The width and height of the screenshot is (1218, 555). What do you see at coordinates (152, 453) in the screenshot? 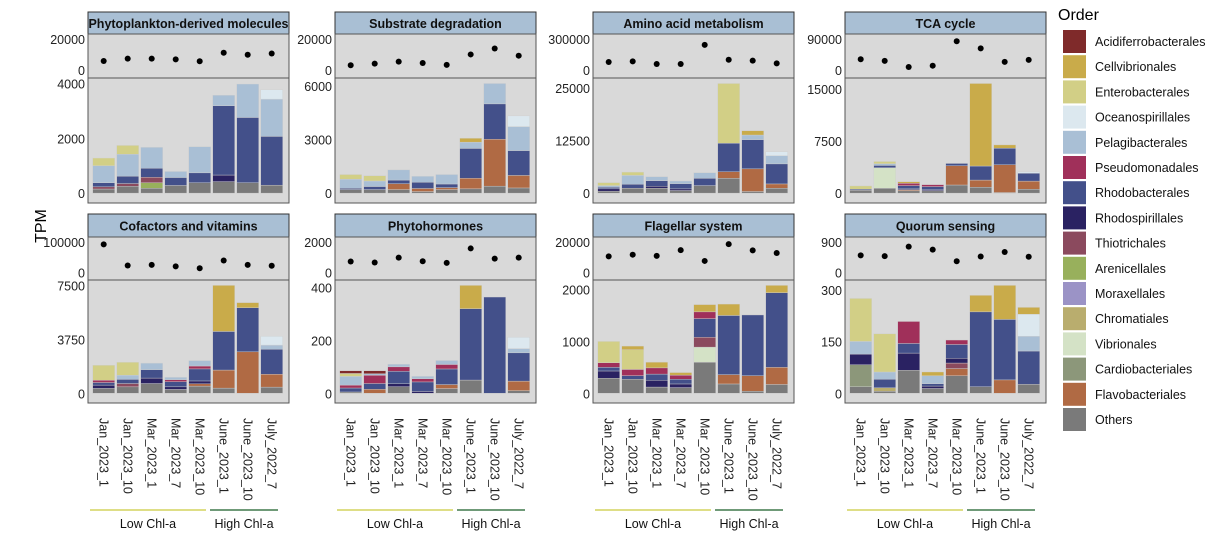
I see `x-tick-label: Mar_2023_1` at bounding box center [152, 453].